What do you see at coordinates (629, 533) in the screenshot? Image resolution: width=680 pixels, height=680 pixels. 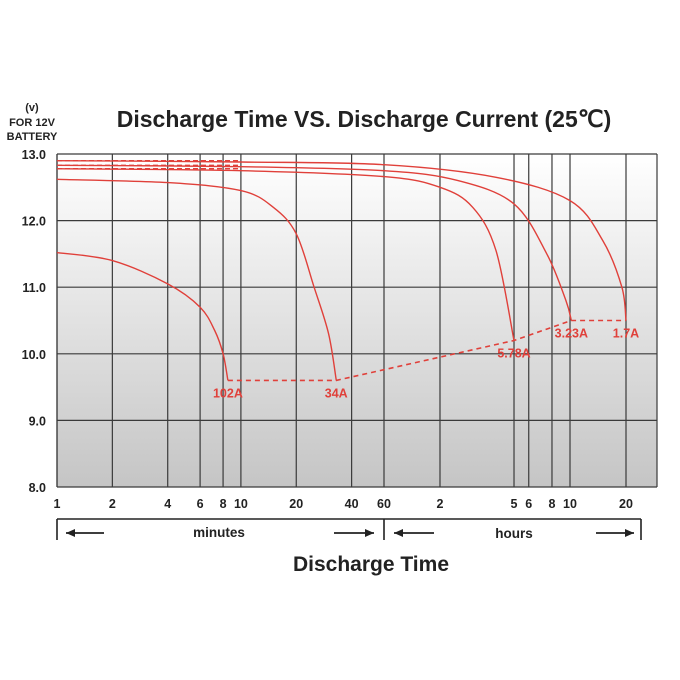 I see `hours-right-arrowhead` at bounding box center [629, 533].